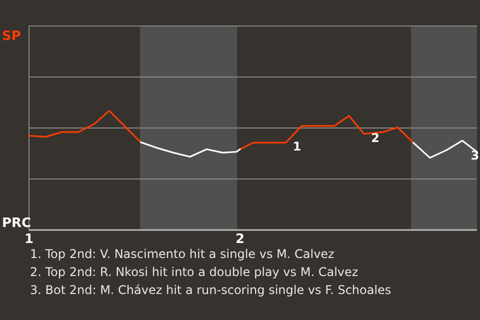  I want to click on text: SP, so click(11, 36).